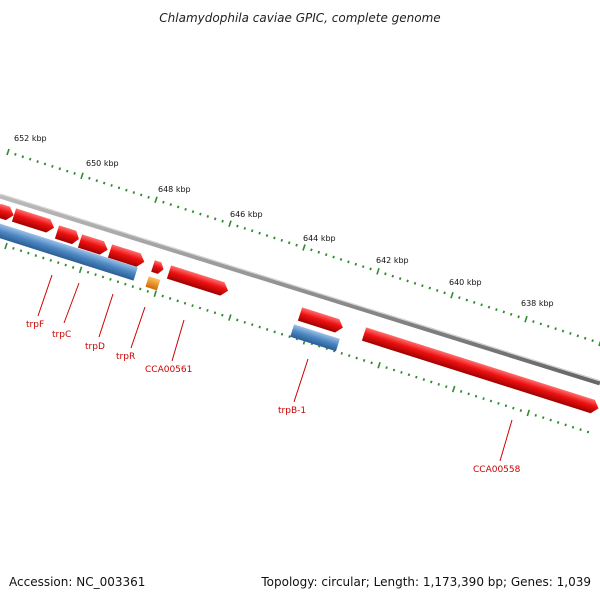 This screenshot has width=600, height=600. Describe the element at coordinates (392, 260) in the screenshot. I see `ruler-label: 642 kbp` at that location.